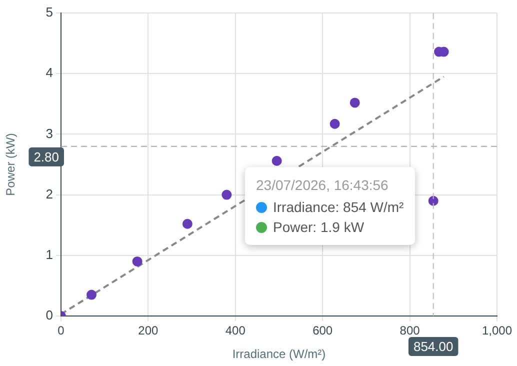 The height and width of the screenshot is (366, 517). I want to click on y-tick-label: 5, so click(49, 12).